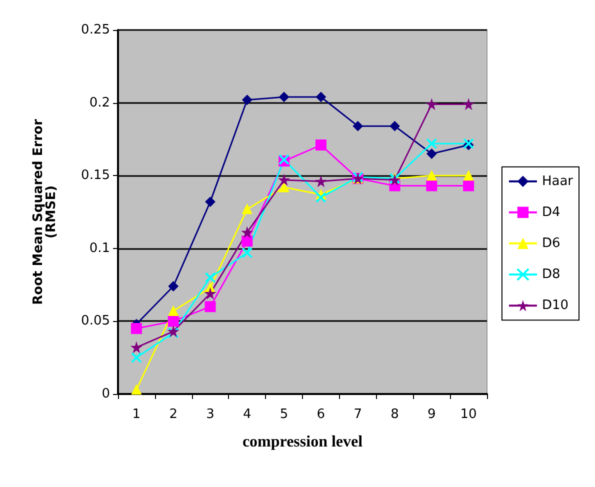  What do you see at coordinates (95, 321) in the screenshot?
I see `y-tick-label: 0.05` at bounding box center [95, 321].